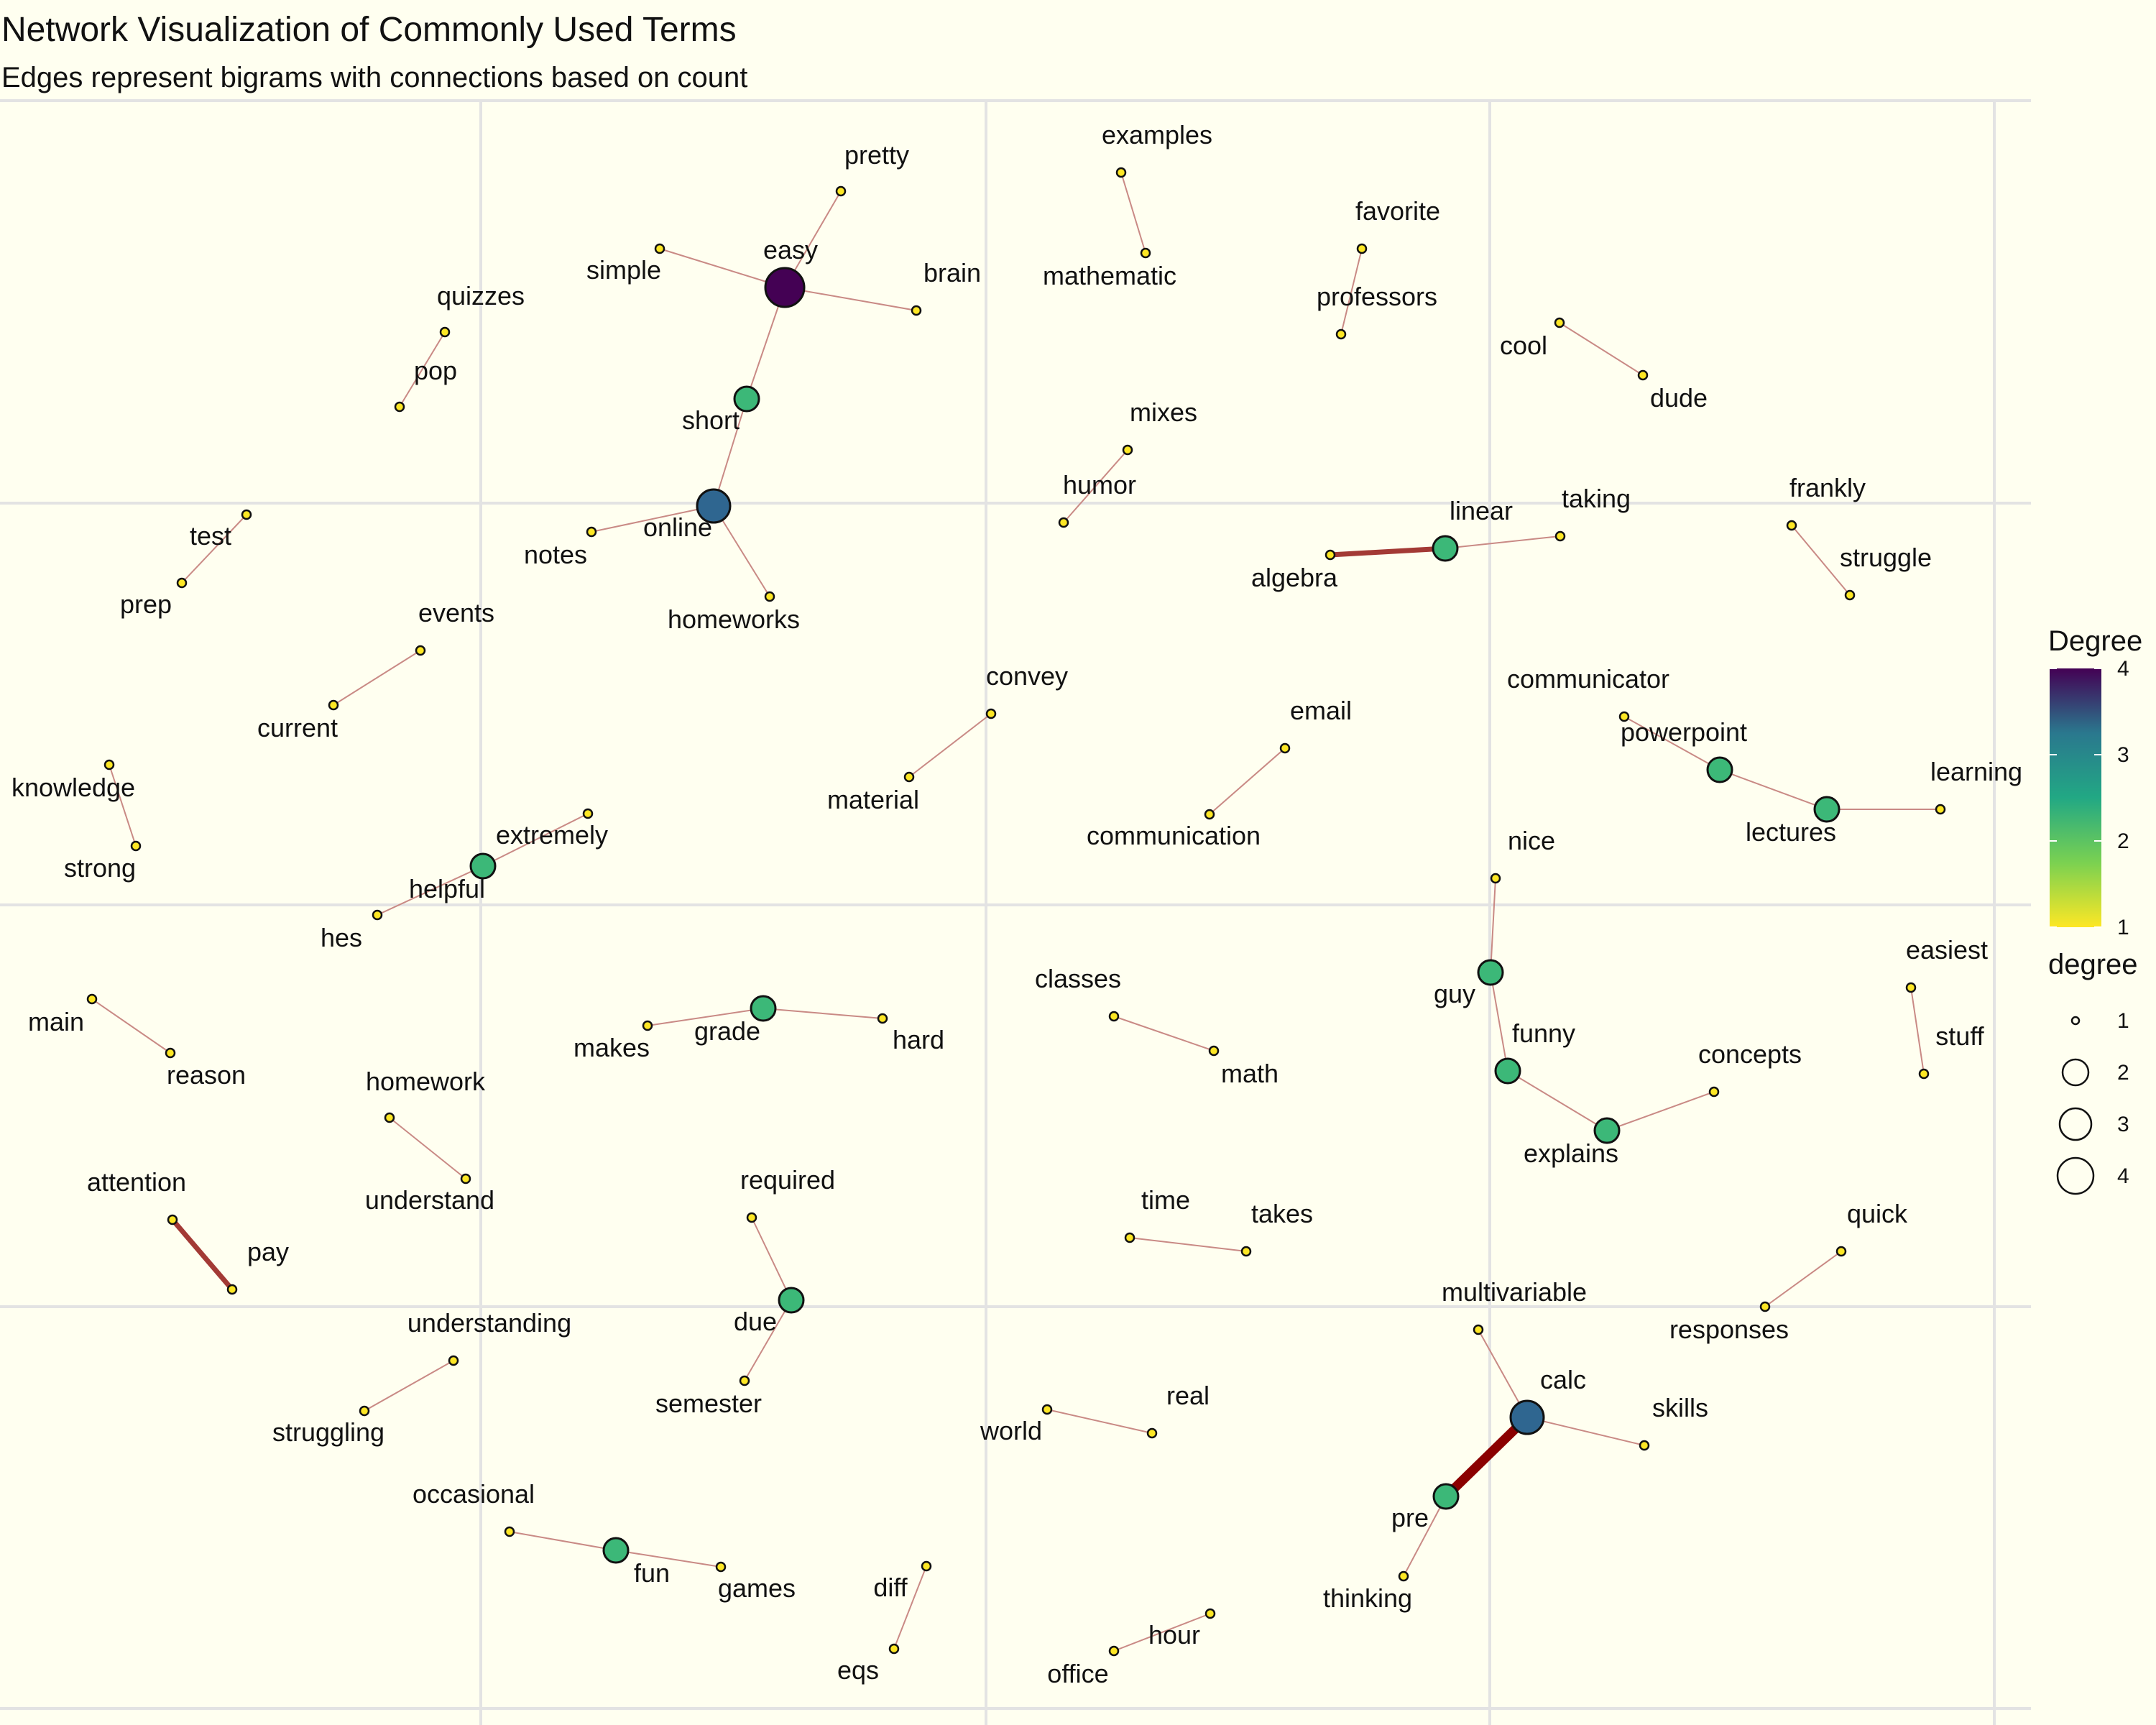  I want to click on node-frankly, so click(1791, 525).